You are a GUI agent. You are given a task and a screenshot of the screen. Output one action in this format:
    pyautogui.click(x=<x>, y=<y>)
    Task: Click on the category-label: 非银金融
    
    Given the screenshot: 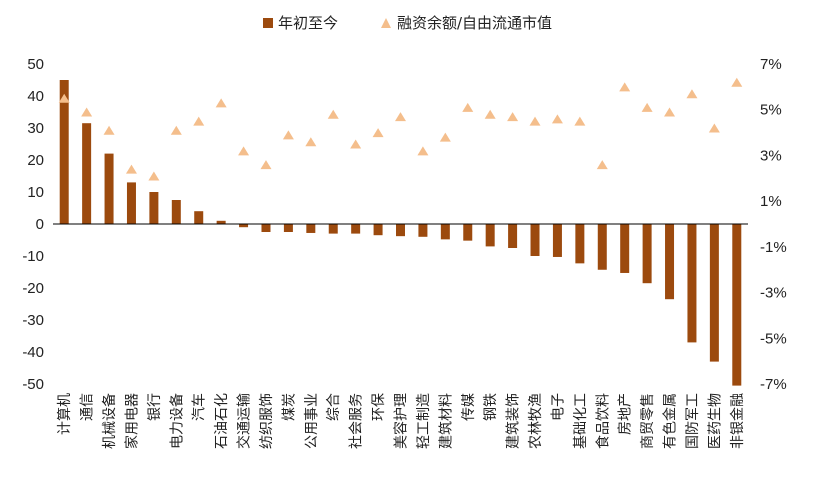 What is the action you would take?
    pyautogui.click(x=738, y=421)
    